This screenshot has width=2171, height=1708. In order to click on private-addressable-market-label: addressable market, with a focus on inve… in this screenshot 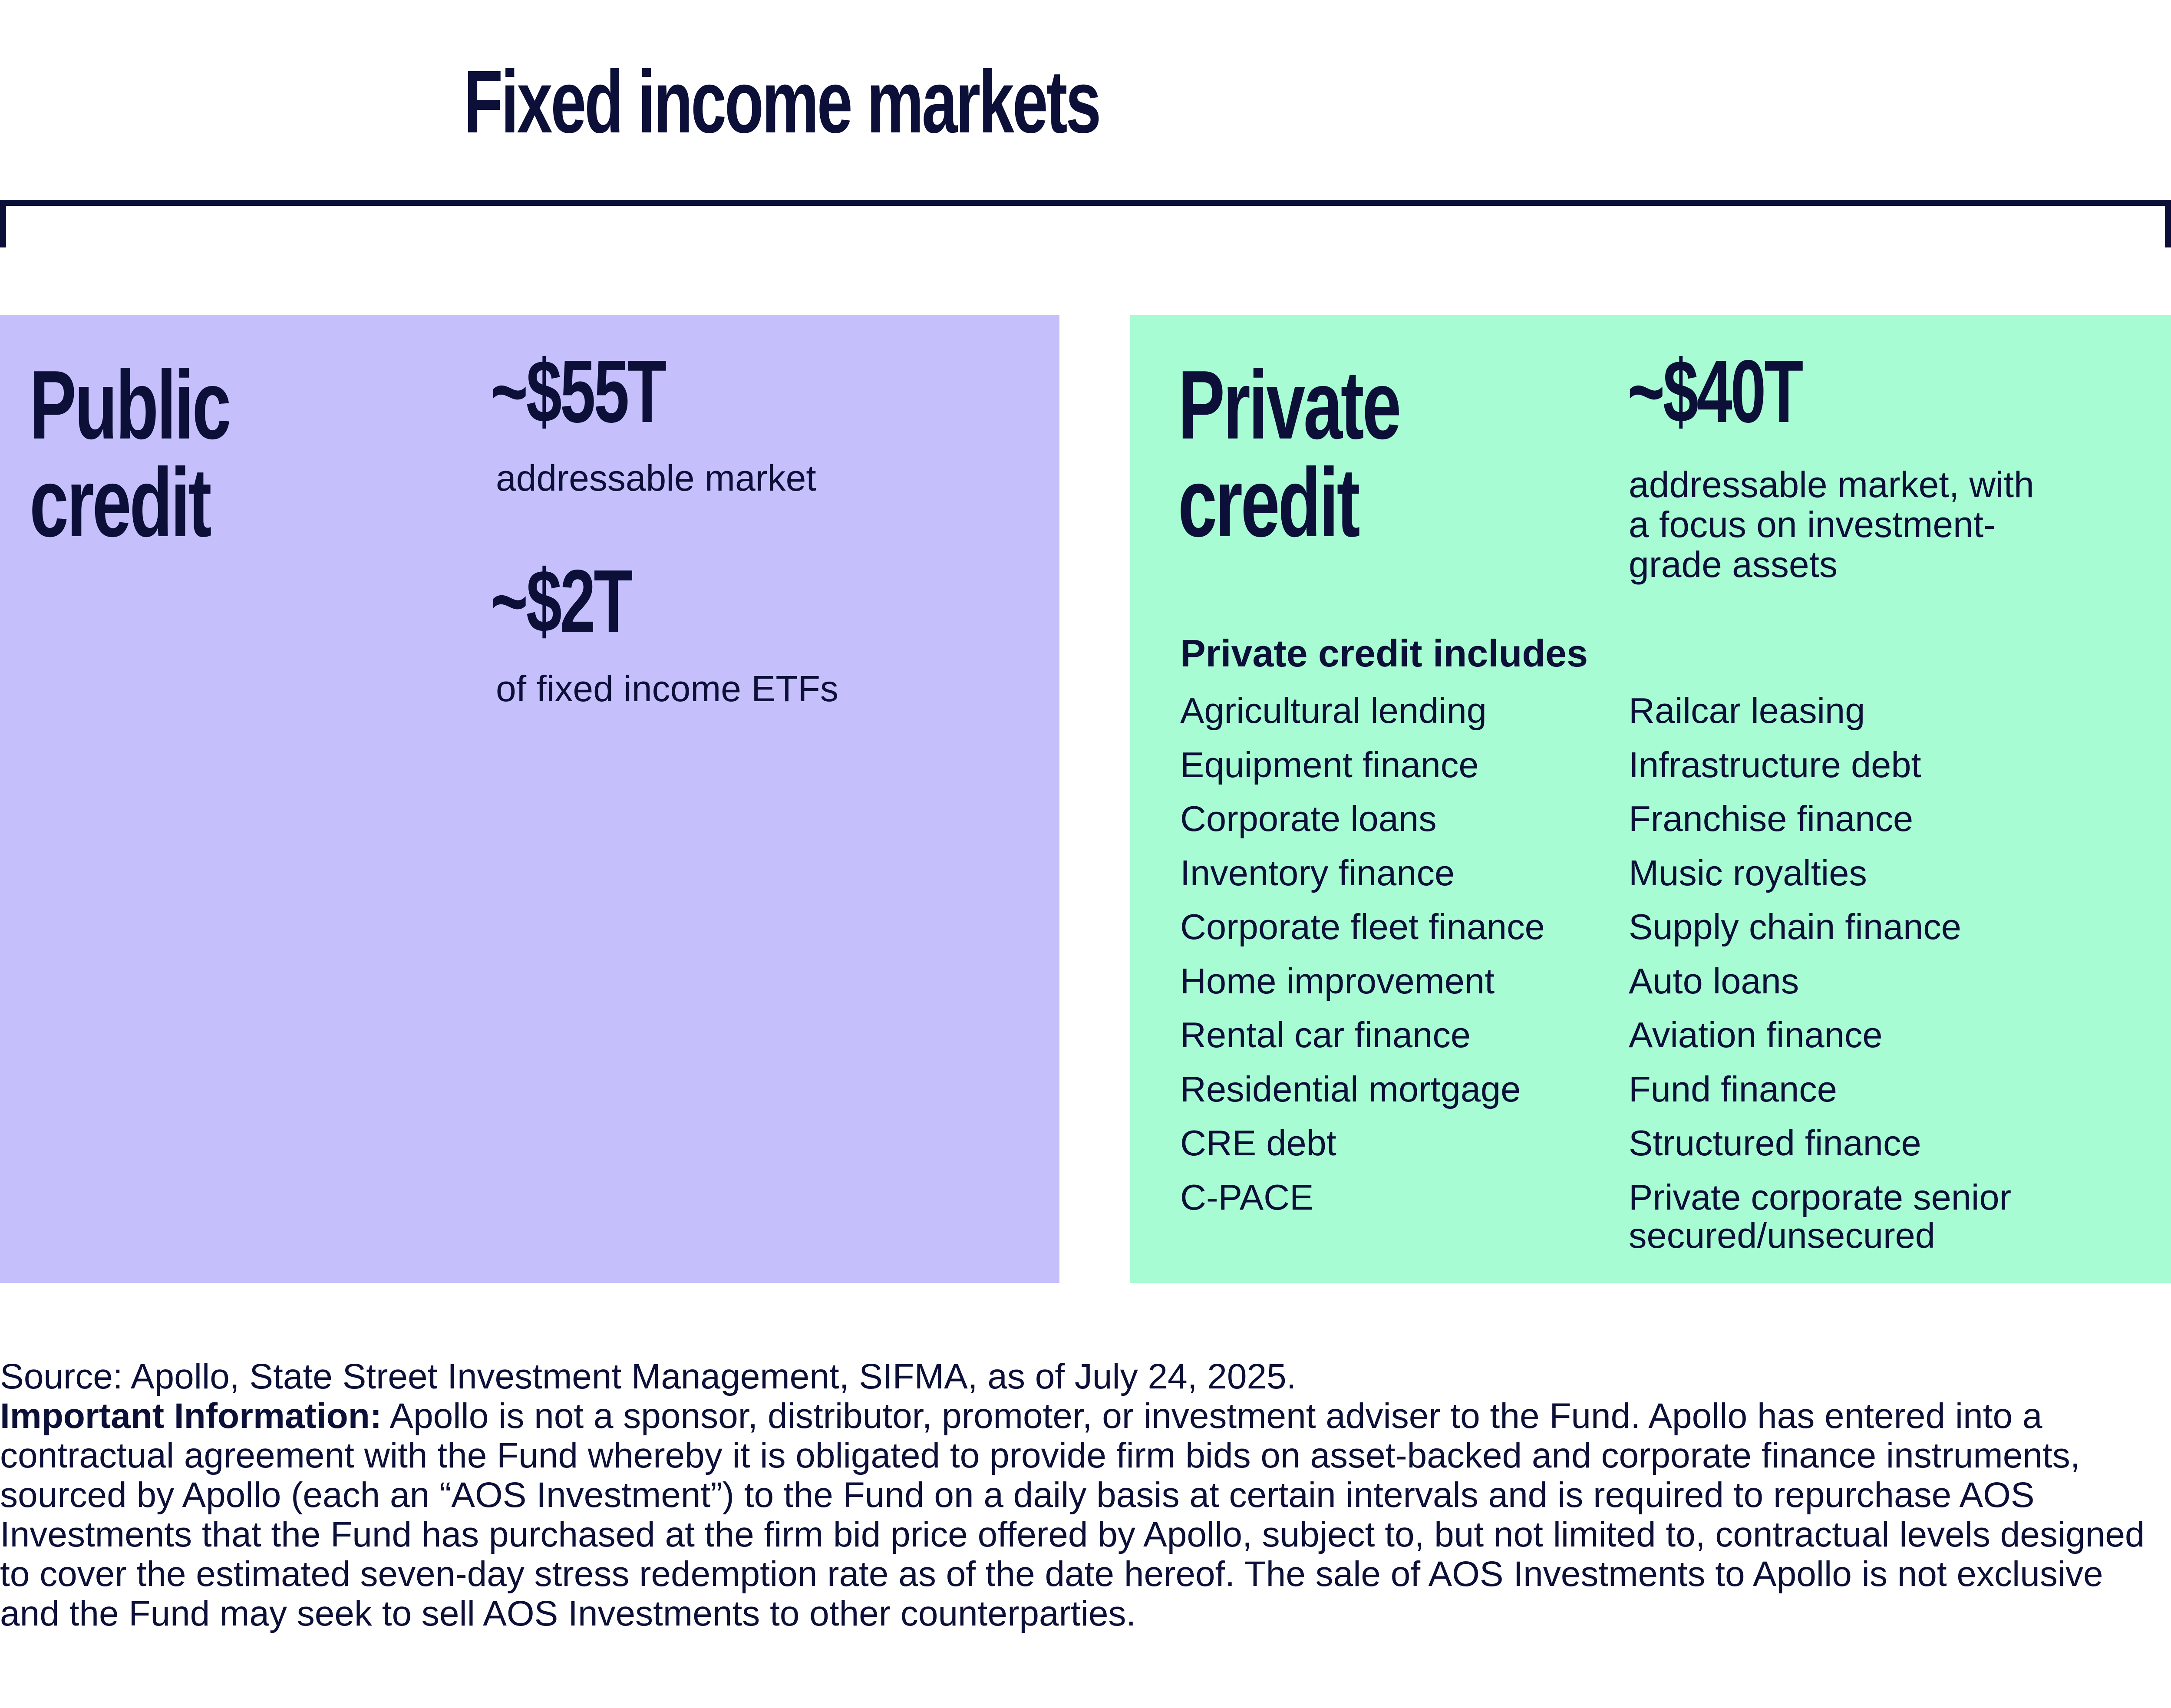, I will do `click(1831, 524)`.